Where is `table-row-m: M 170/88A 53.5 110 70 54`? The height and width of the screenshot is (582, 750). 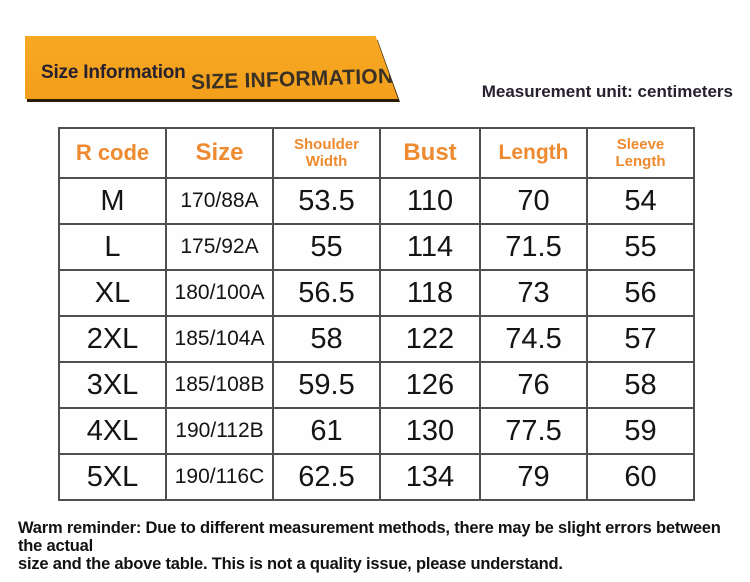
table-row-m: M 170/88A 53.5 110 70 54 is located at coordinates (376, 201).